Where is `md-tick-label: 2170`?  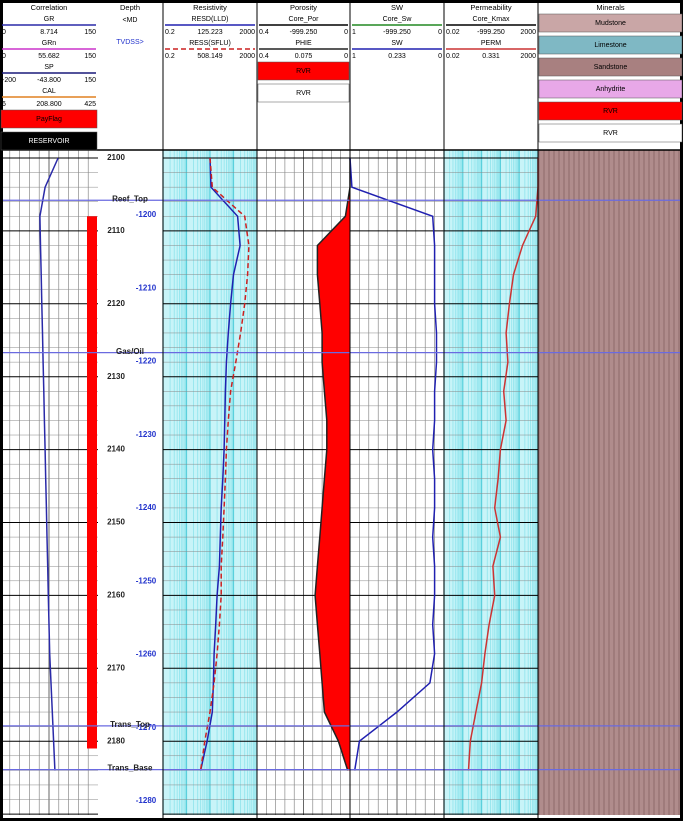 md-tick-label: 2170 is located at coordinates (116, 667).